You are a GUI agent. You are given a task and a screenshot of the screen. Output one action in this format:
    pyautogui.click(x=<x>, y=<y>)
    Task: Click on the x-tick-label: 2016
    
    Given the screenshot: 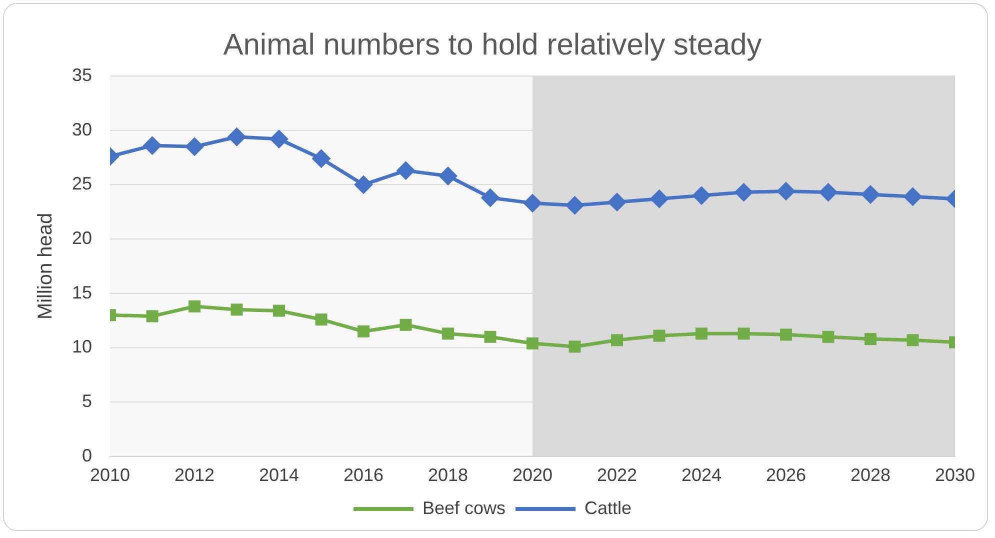 What is the action you would take?
    pyautogui.click(x=363, y=475)
    